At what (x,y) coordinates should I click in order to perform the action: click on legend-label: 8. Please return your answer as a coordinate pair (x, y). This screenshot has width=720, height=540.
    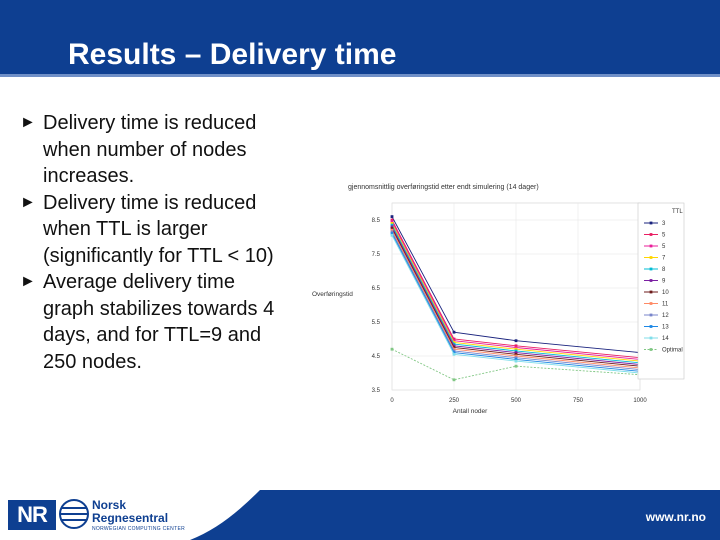
    Looking at the image, I should click on (664, 270).